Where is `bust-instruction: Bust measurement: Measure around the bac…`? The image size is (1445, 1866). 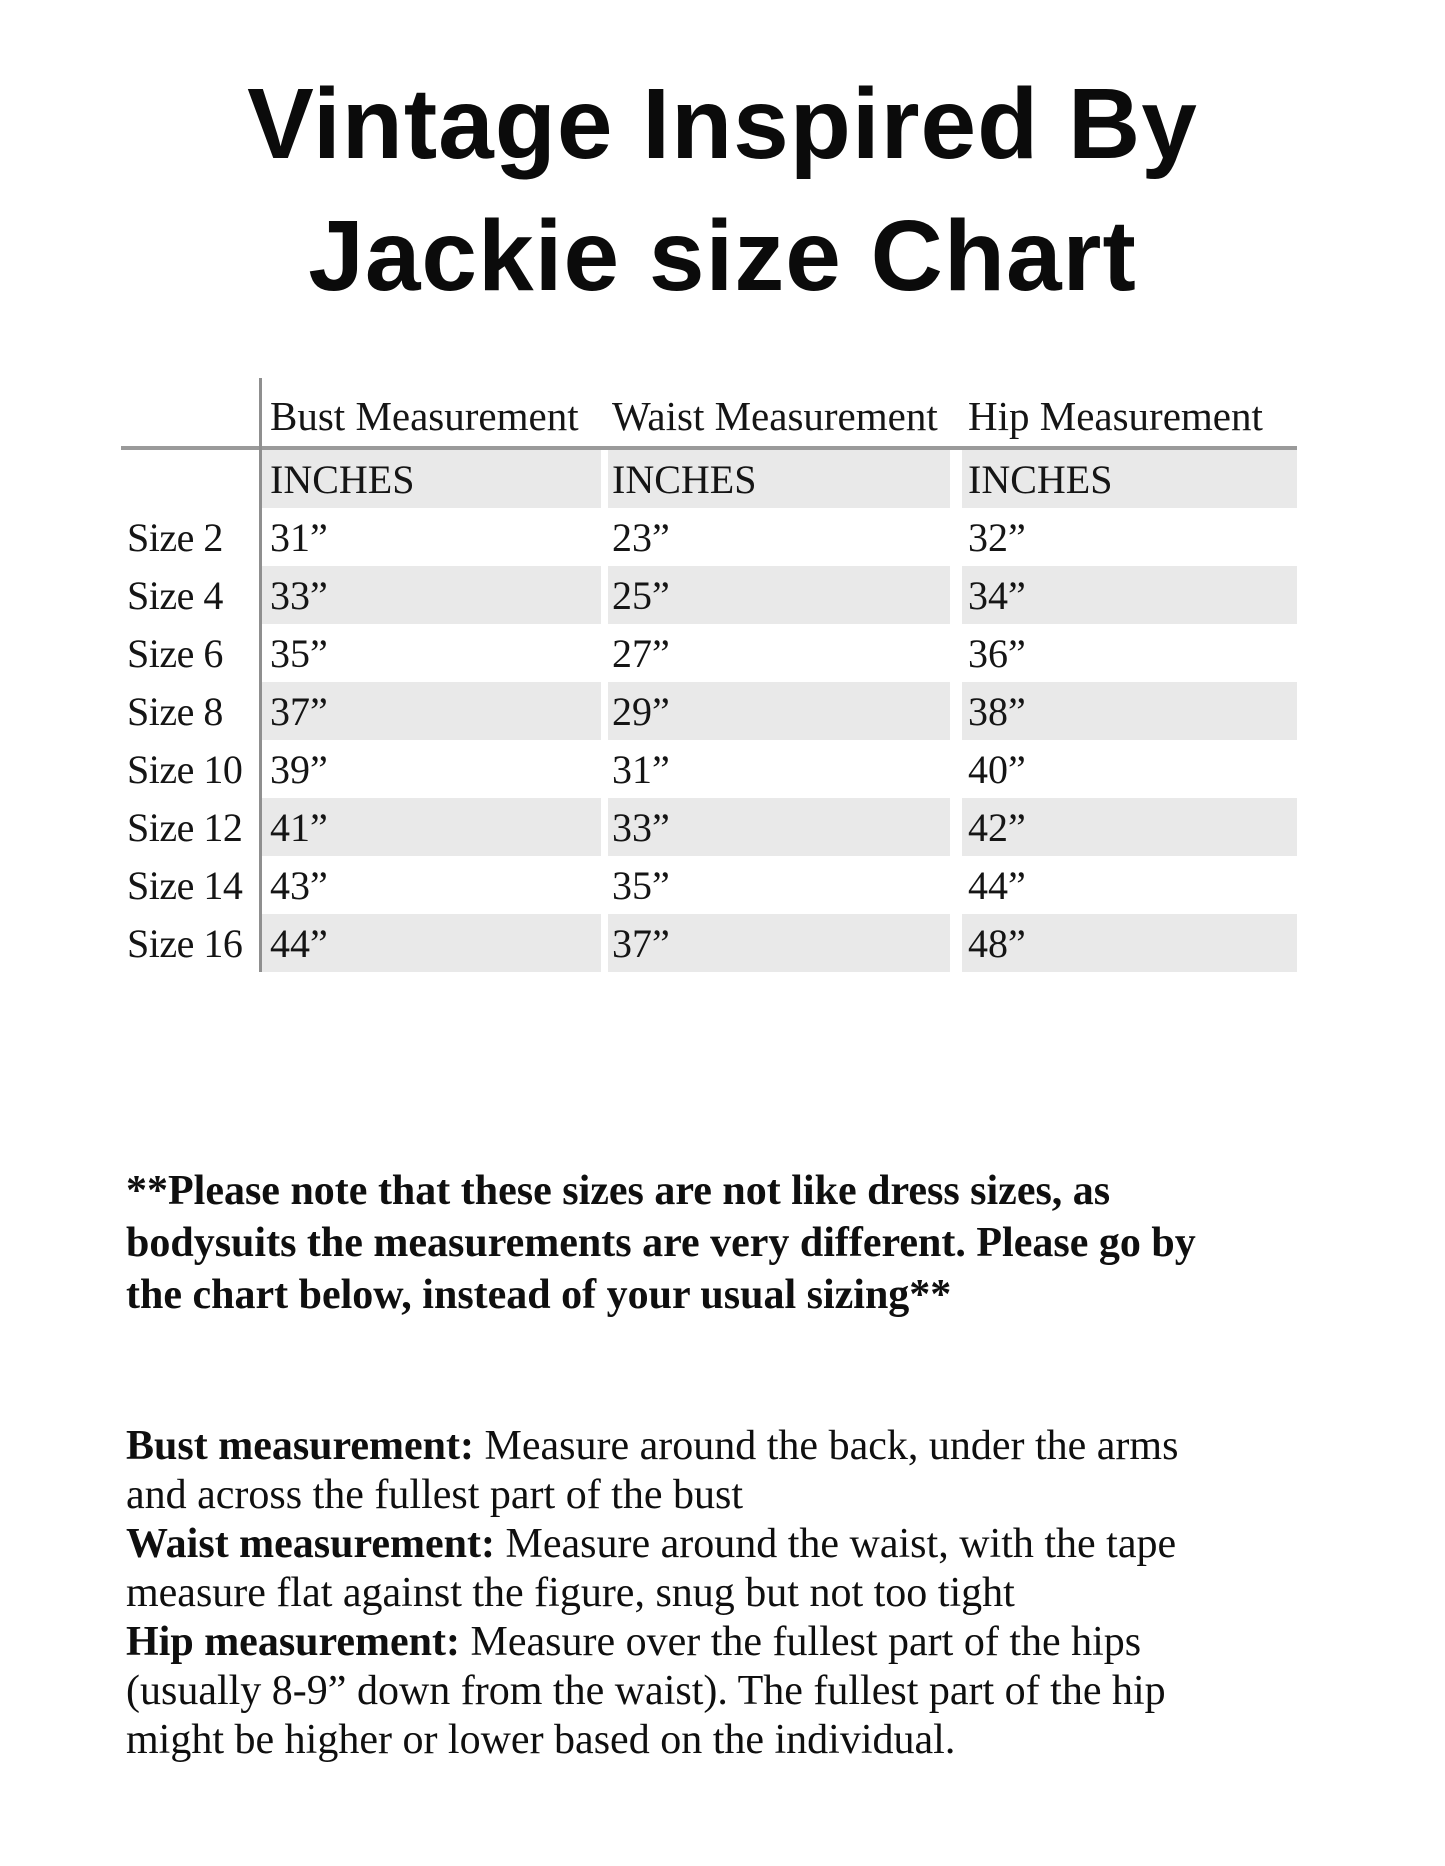 bust-instruction: Bust measurement: Measure around the bac… is located at coordinates (756, 1471).